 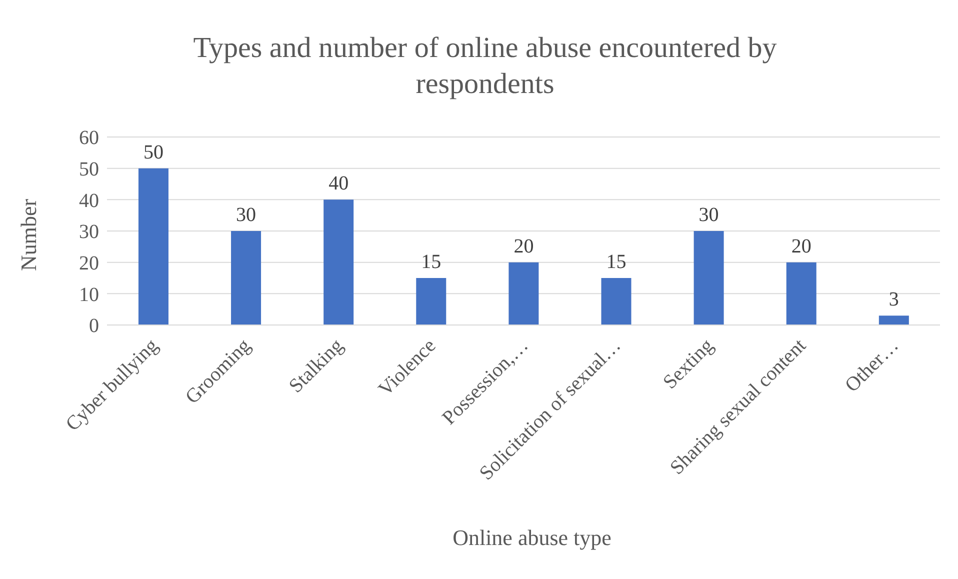 What do you see at coordinates (338, 183) in the screenshot?
I see `data-label: 40` at bounding box center [338, 183].